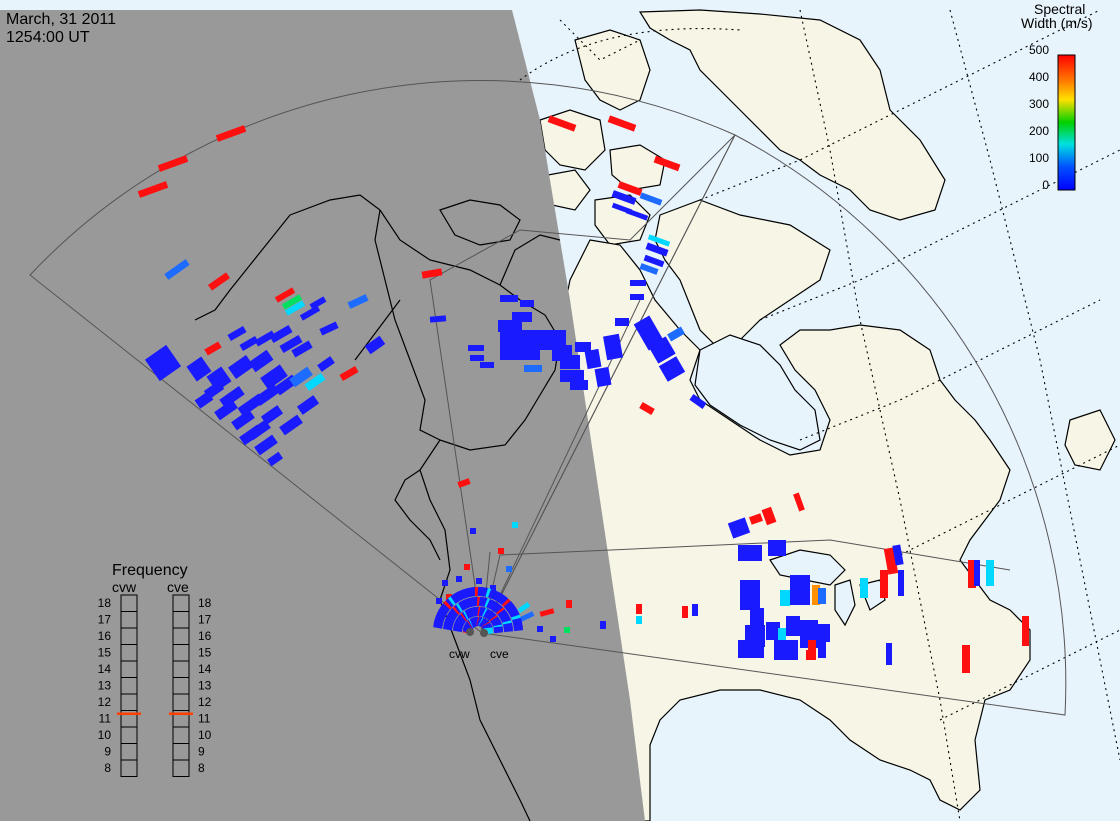 Image resolution: width=1120 pixels, height=821 pixels. I want to click on frequency-title: Frequency, so click(150, 570).